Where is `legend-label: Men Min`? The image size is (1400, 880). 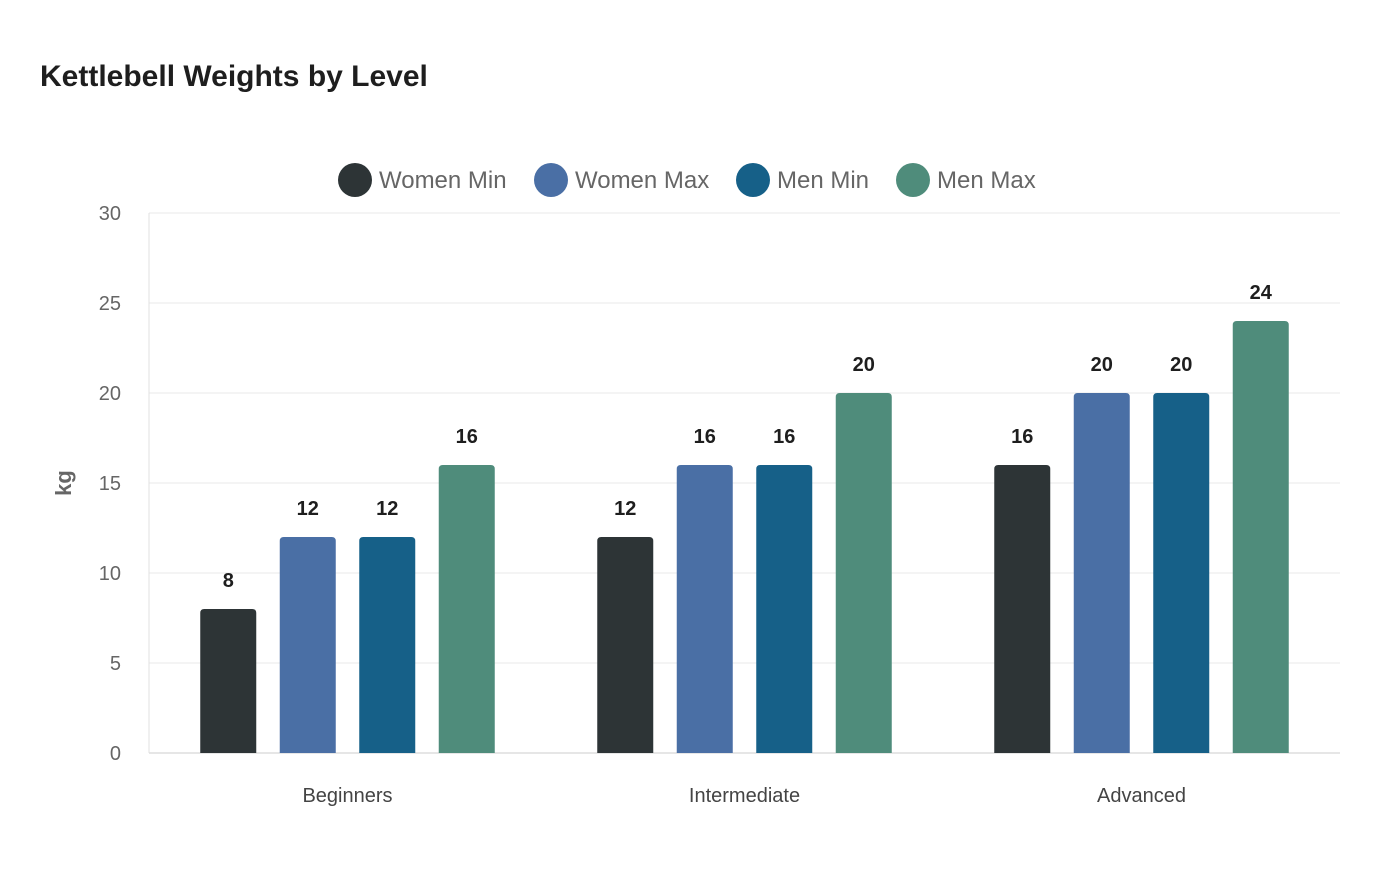
legend-label: Men Min is located at coordinates (823, 180).